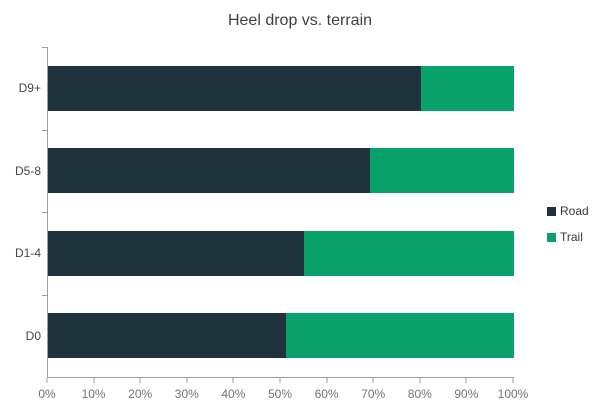 The width and height of the screenshot is (600, 414). I want to click on x-axis-tick-label: 80%, so click(419, 394).